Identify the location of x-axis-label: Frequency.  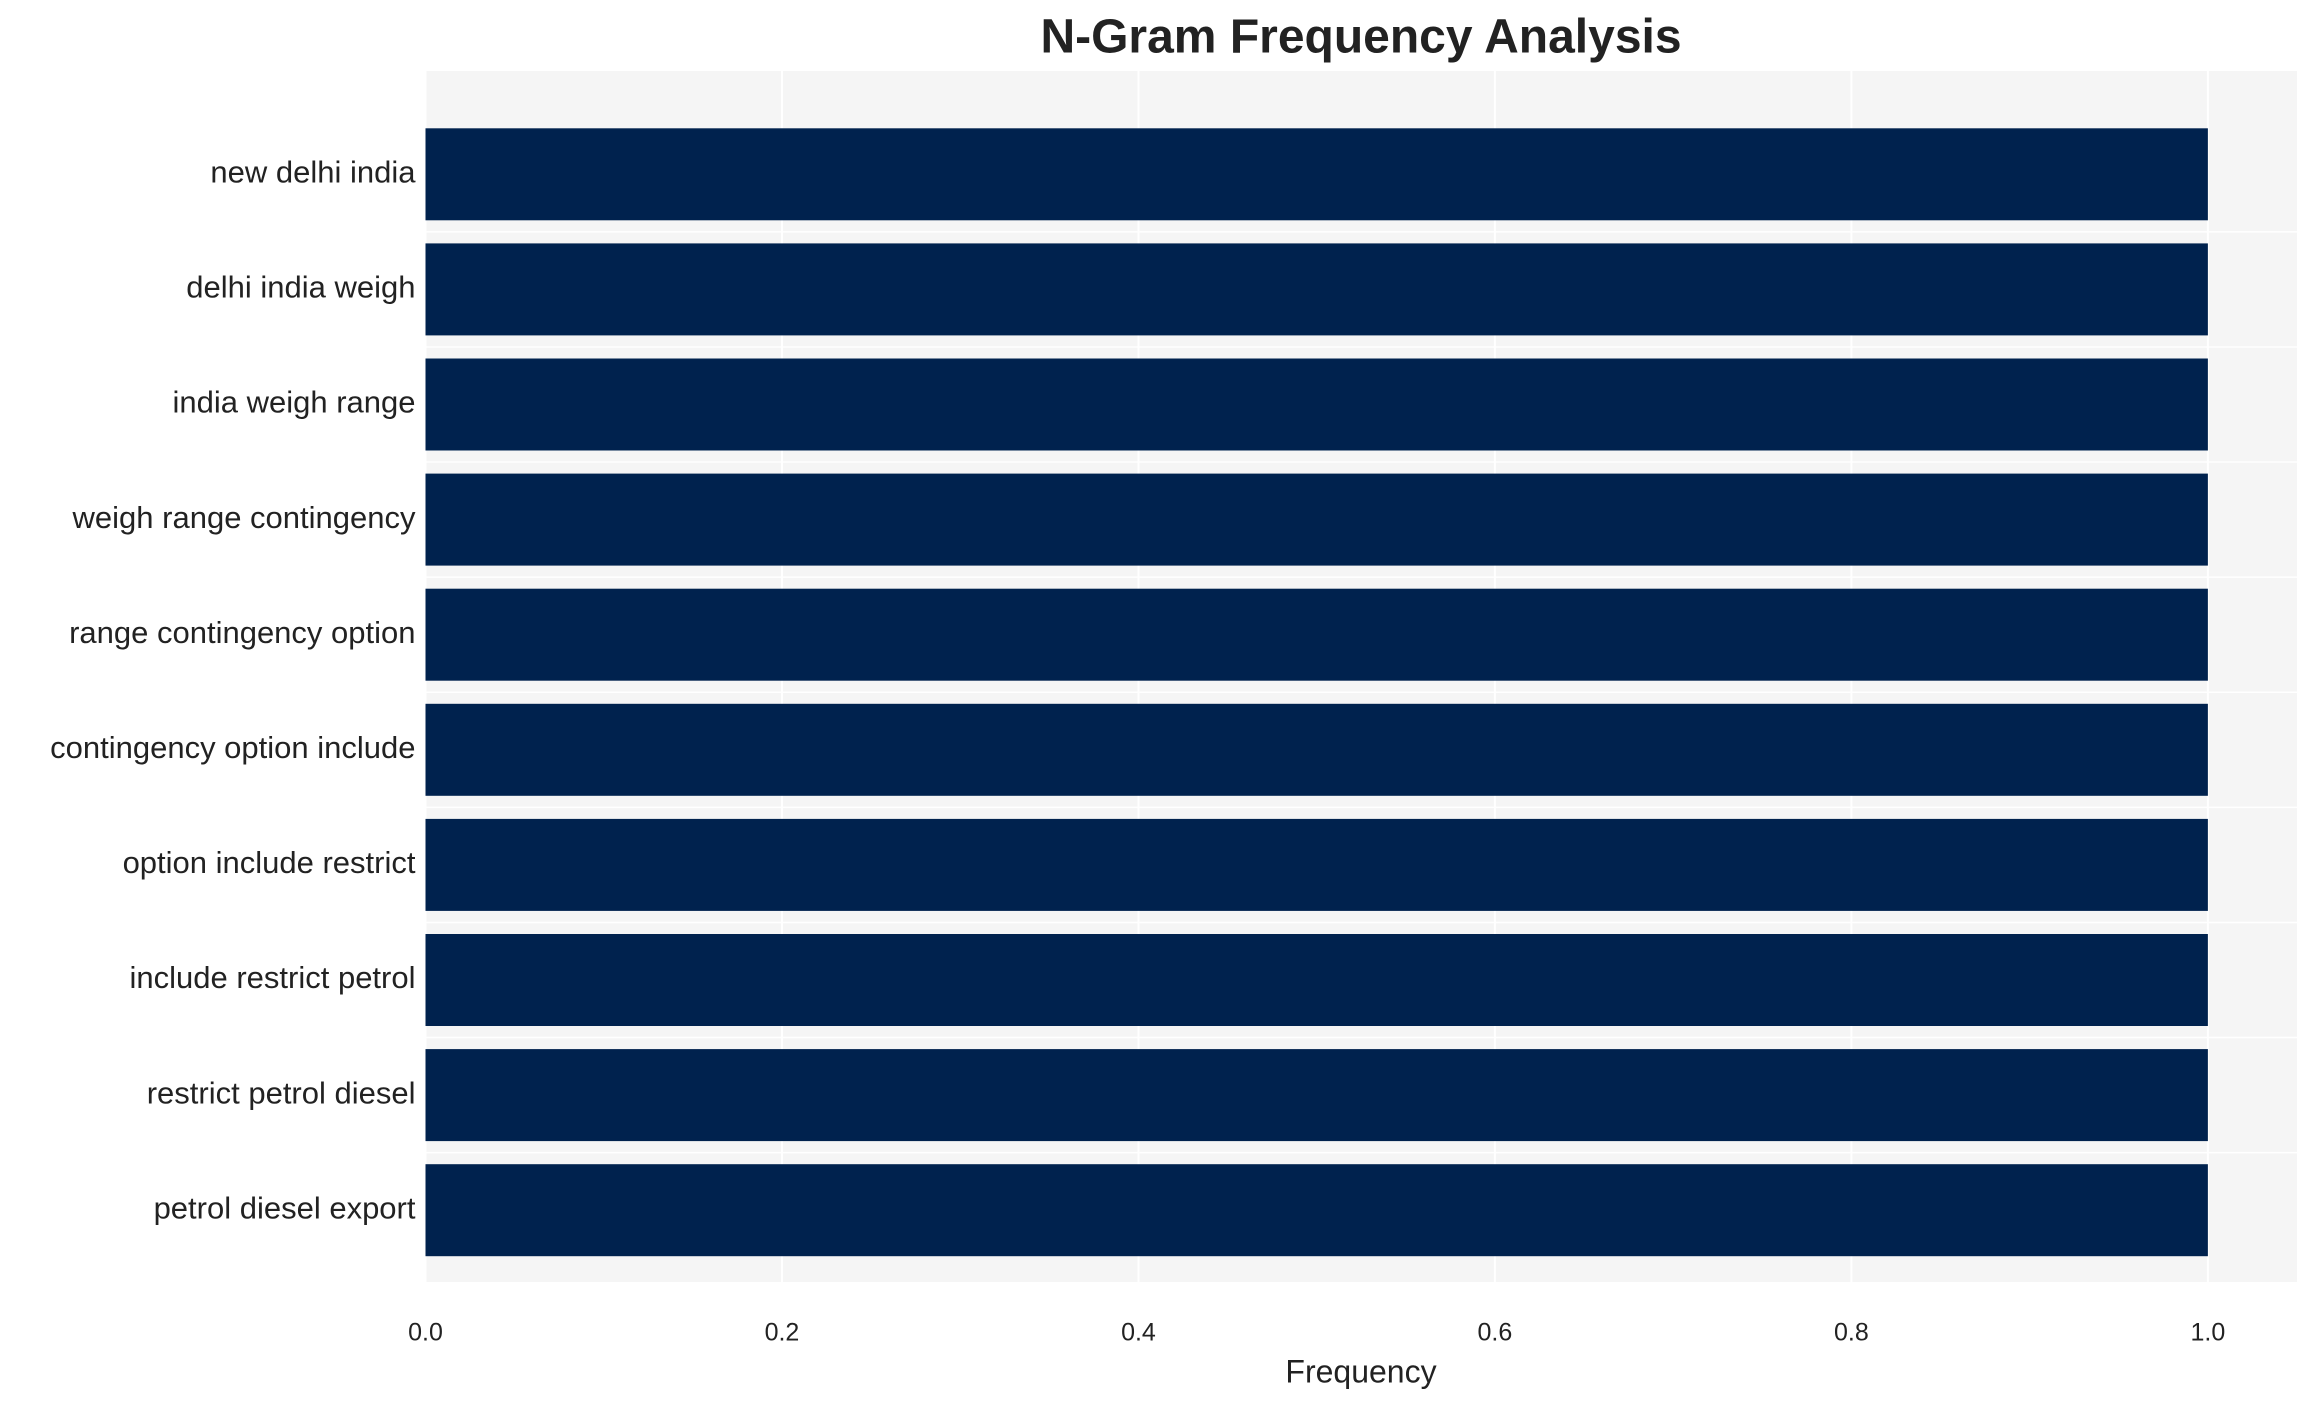
(1360, 1371).